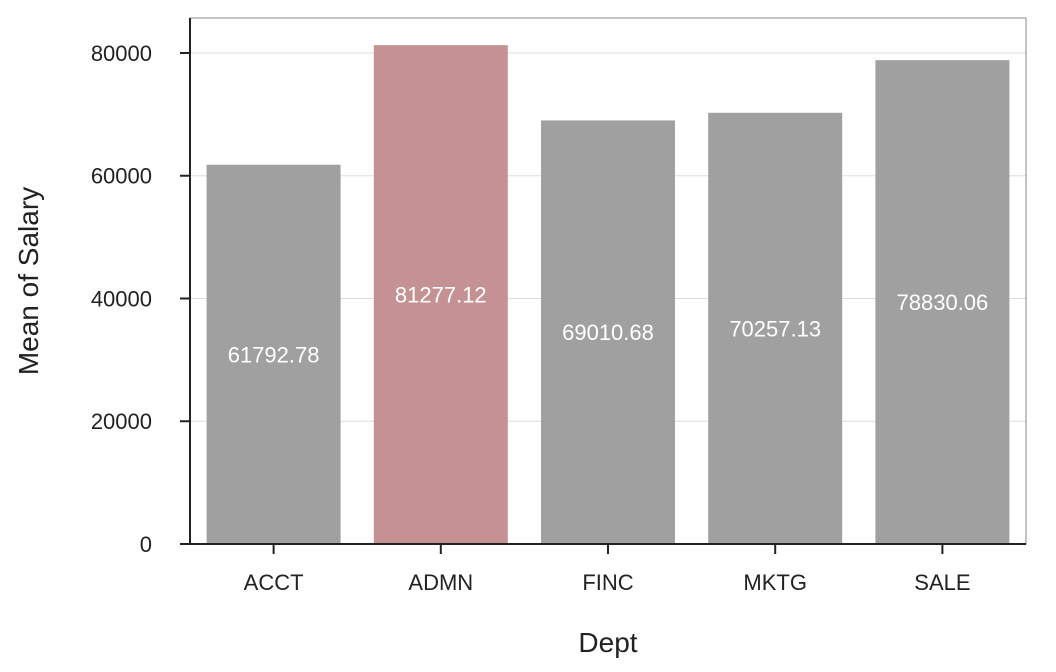 This screenshot has width=1056, height=672. What do you see at coordinates (146, 544) in the screenshot?
I see `y-tick-label: 0` at bounding box center [146, 544].